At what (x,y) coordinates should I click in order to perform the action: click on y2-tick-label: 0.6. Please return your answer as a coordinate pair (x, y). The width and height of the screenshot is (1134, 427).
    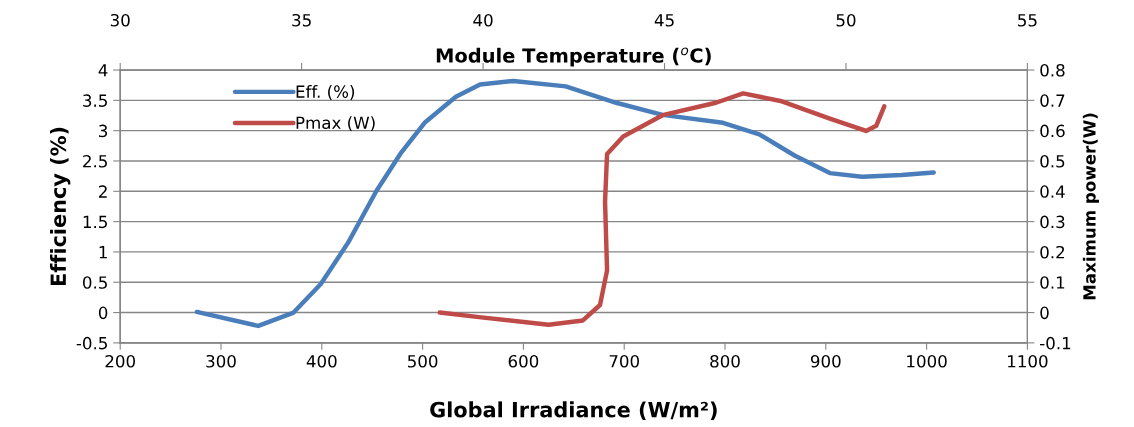
    Looking at the image, I should click on (1052, 131).